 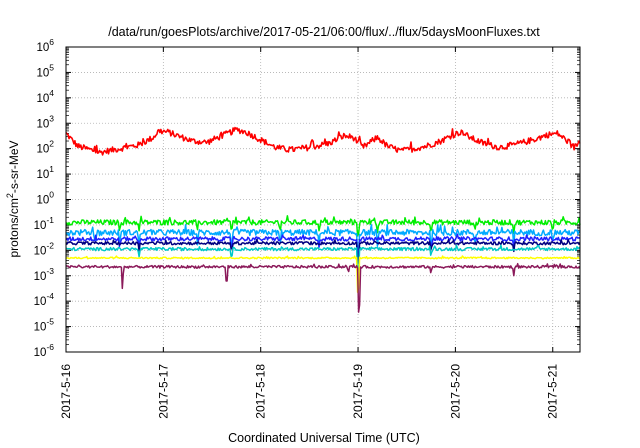 What do you see at coordinates (44, 223) in the screenshot?
I see `y-tick-label: 10⁻¹` at bounding box center [44, 223].